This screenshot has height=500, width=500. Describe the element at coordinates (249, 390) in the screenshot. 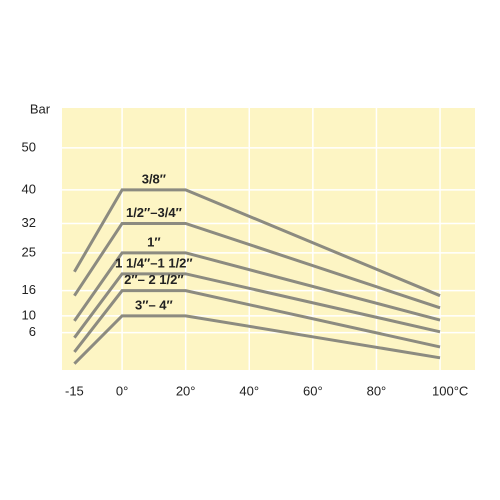

I see `x-tick-label: 40°` at that location.